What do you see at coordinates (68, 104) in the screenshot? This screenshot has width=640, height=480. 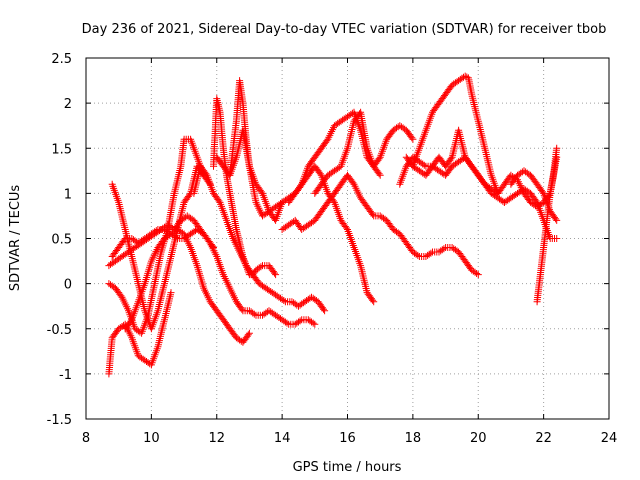 I see `y-tick-label: 2` at bounding box center [68, 104].